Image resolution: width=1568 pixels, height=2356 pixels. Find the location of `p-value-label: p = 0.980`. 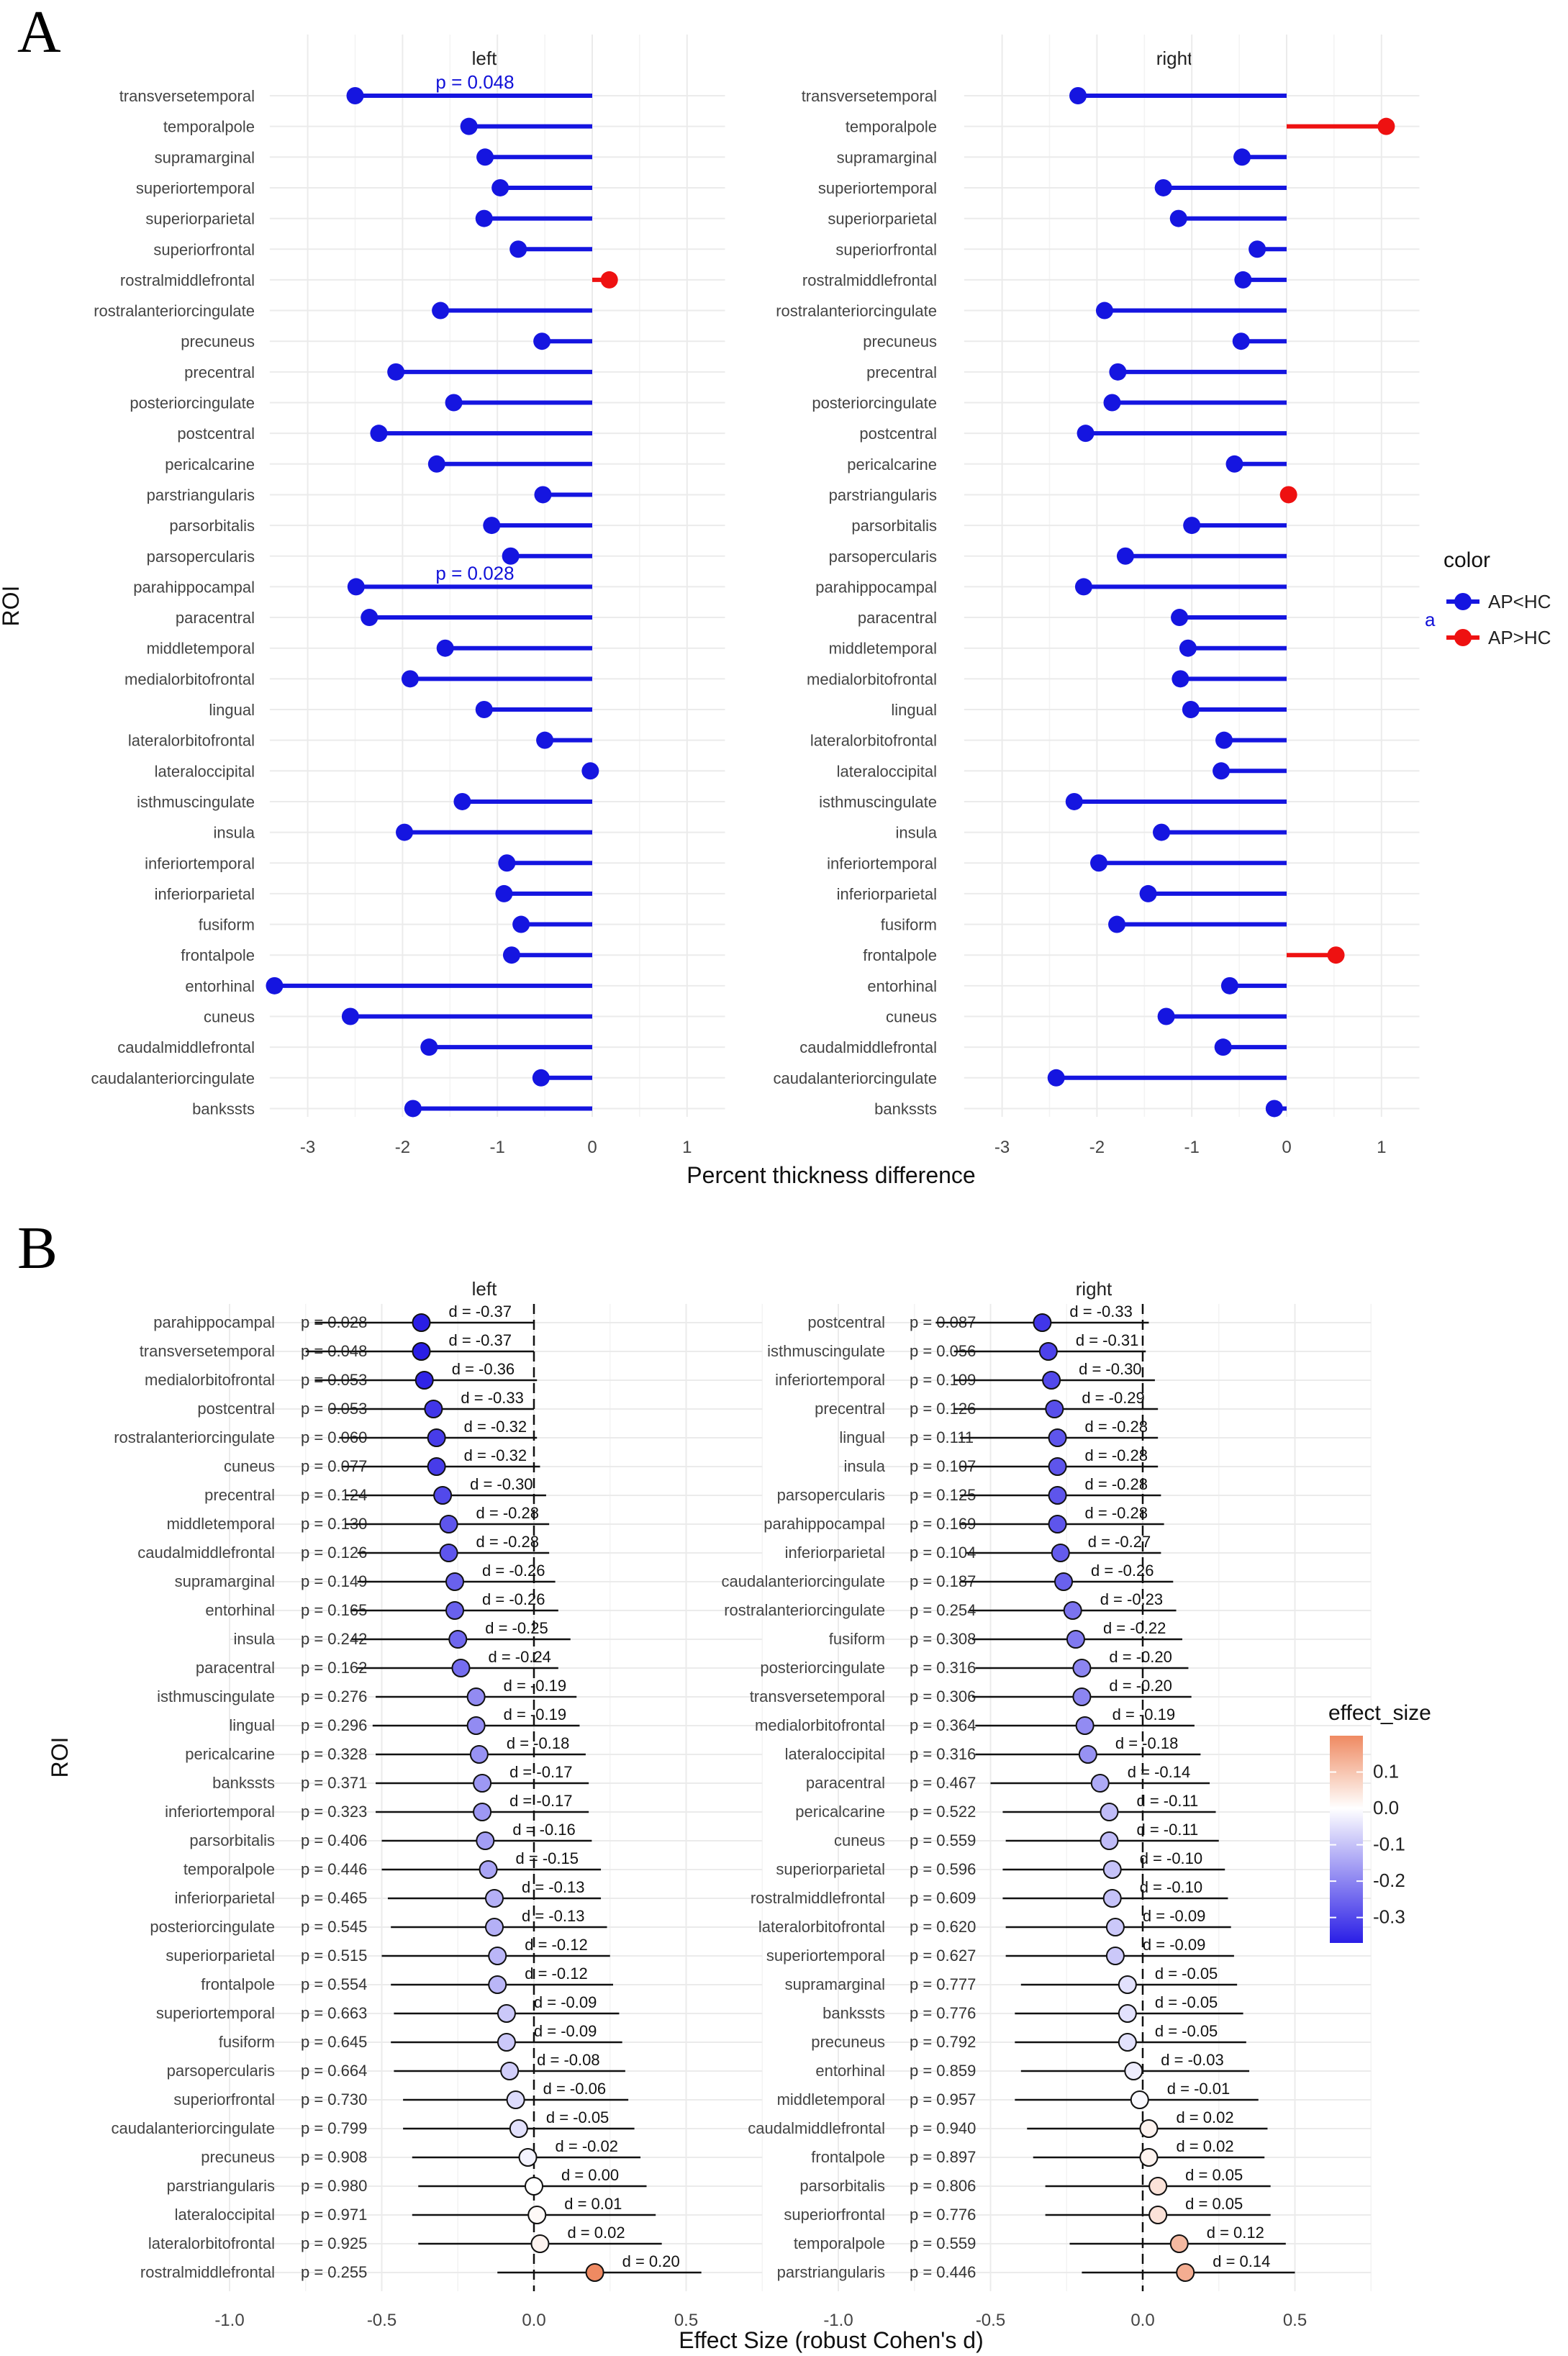

p-value-label: p = 0.980 is located at coordinates (334, 2186).